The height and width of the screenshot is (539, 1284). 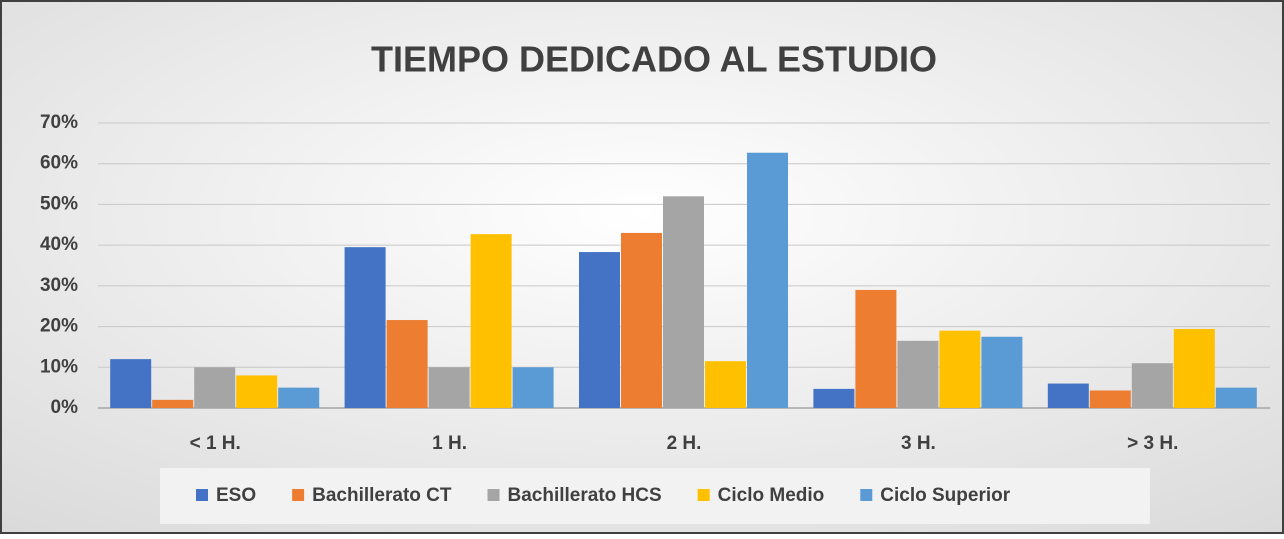 I want to click on x-tick-label: > 3 H., so click(x=1152, y=443).